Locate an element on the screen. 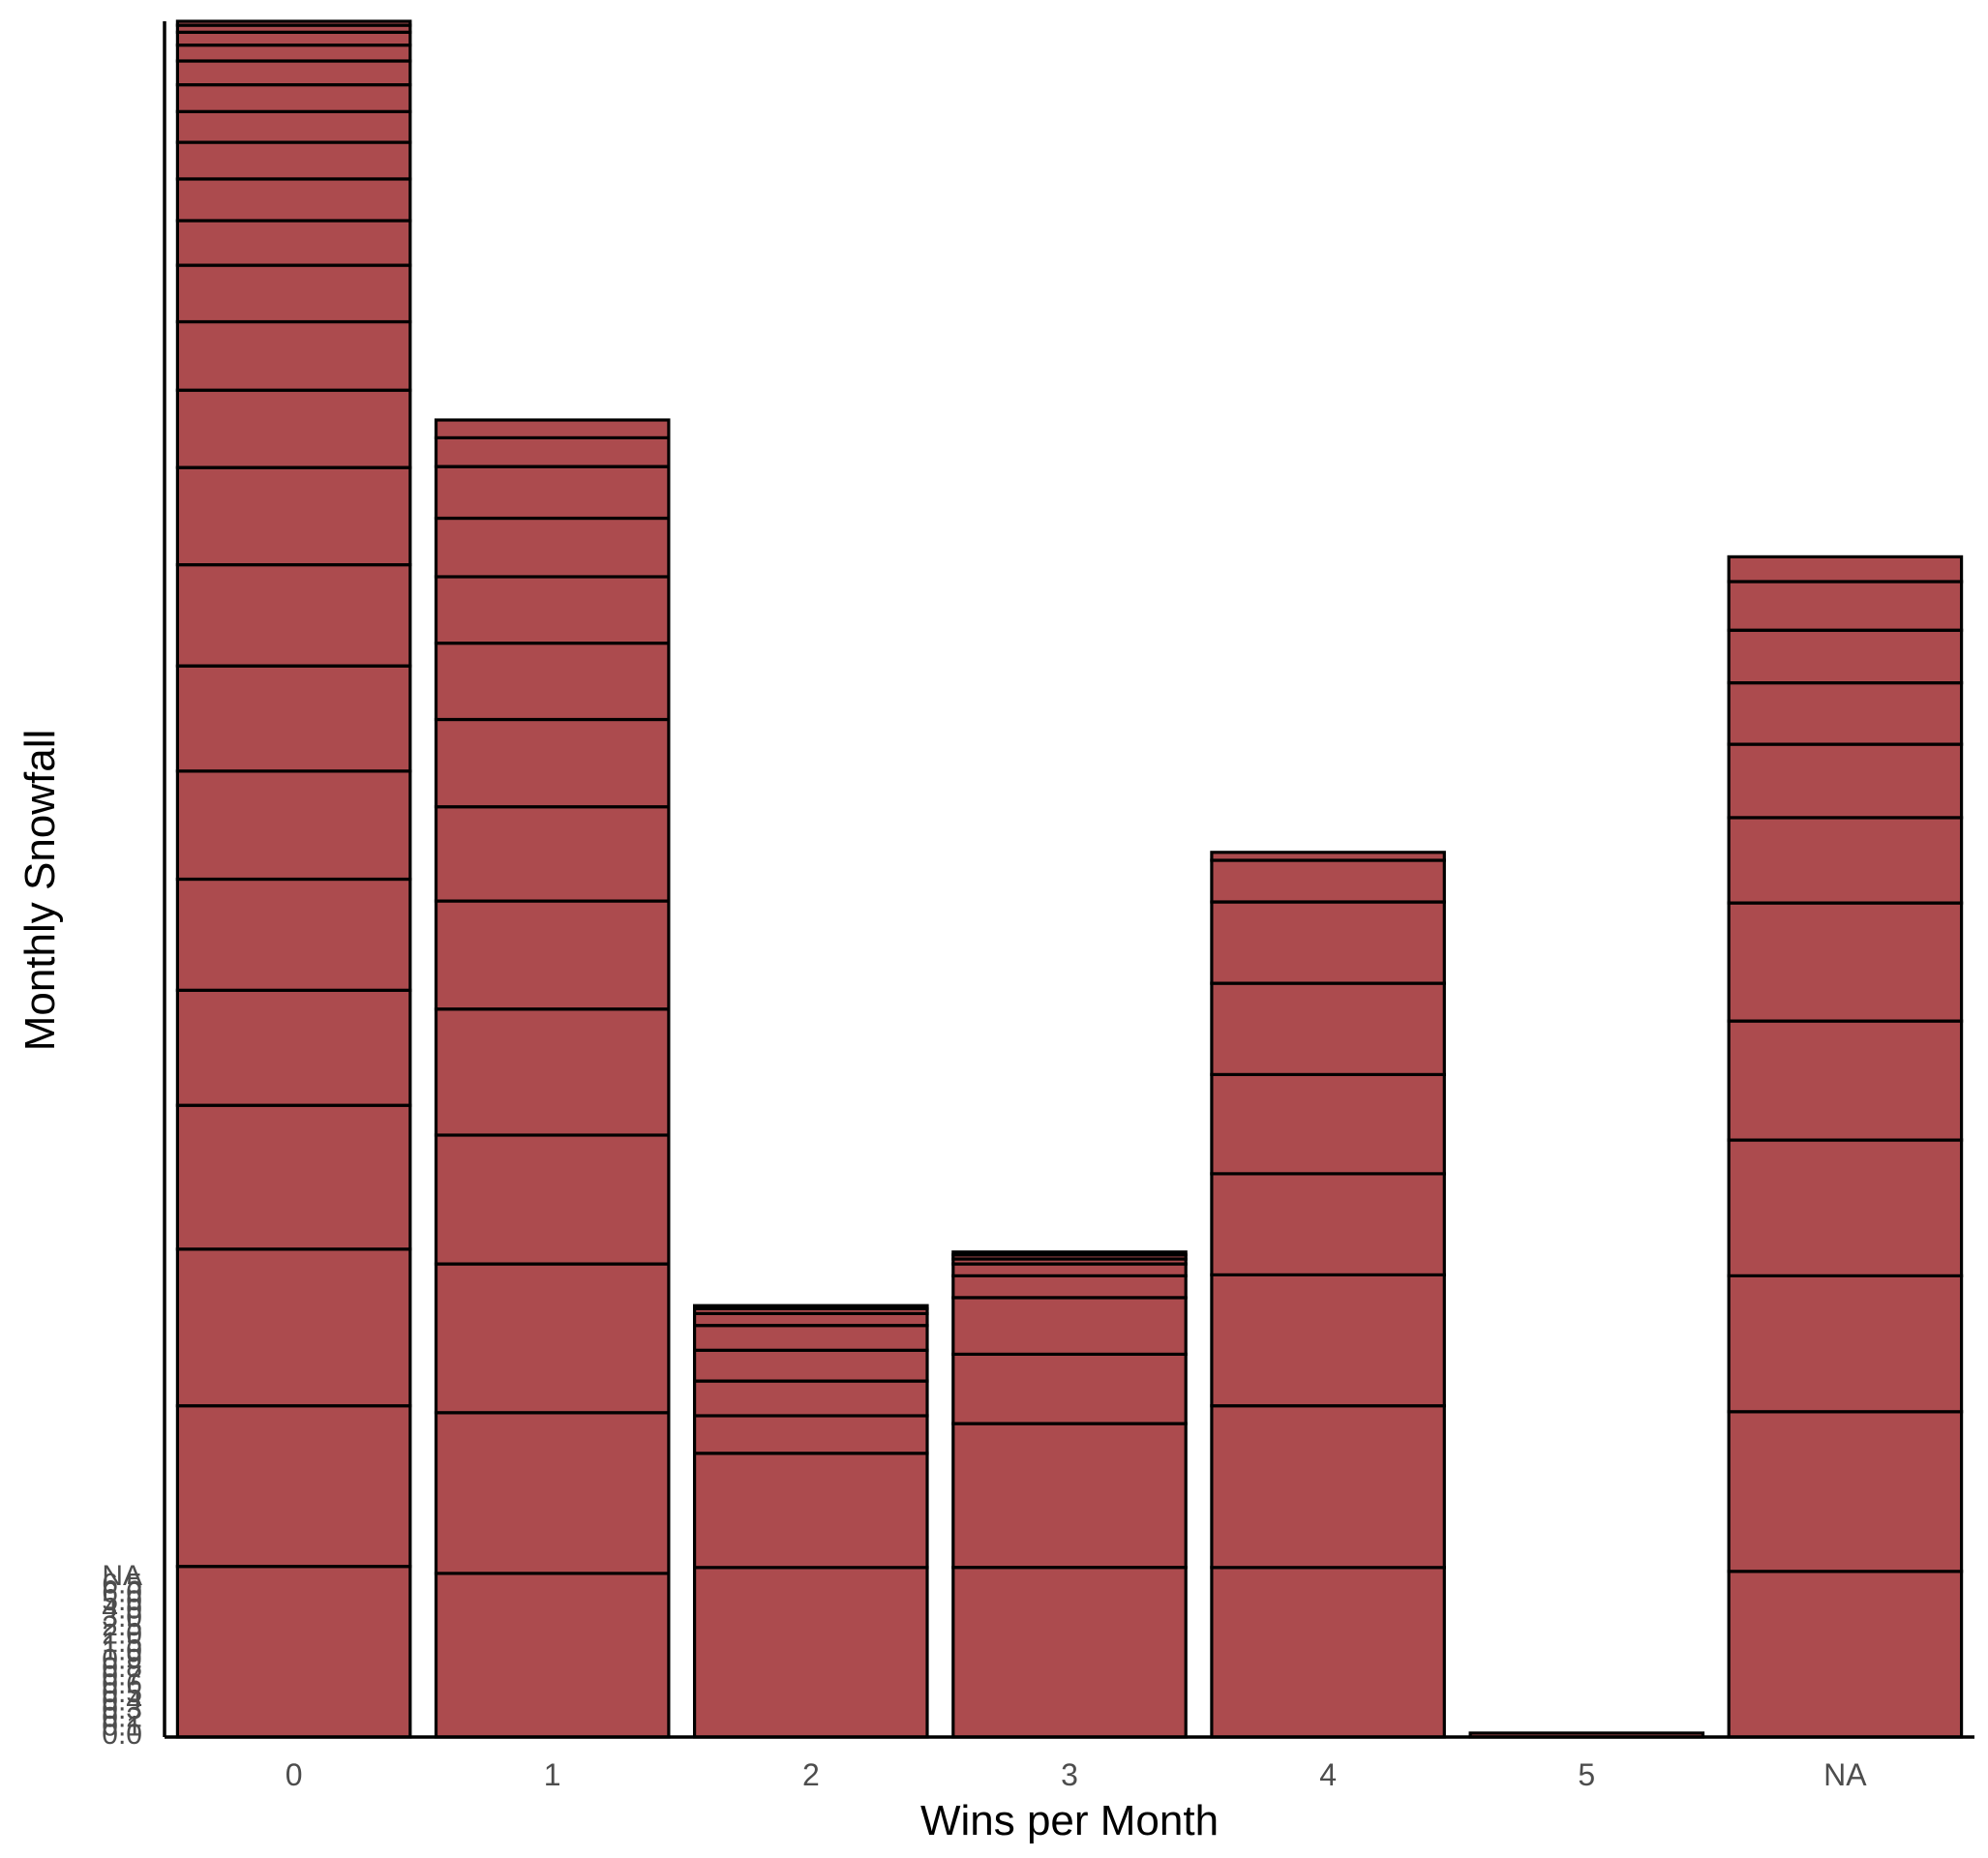  y-tick-label: 0.8 is located at coordinates (122, 1668).